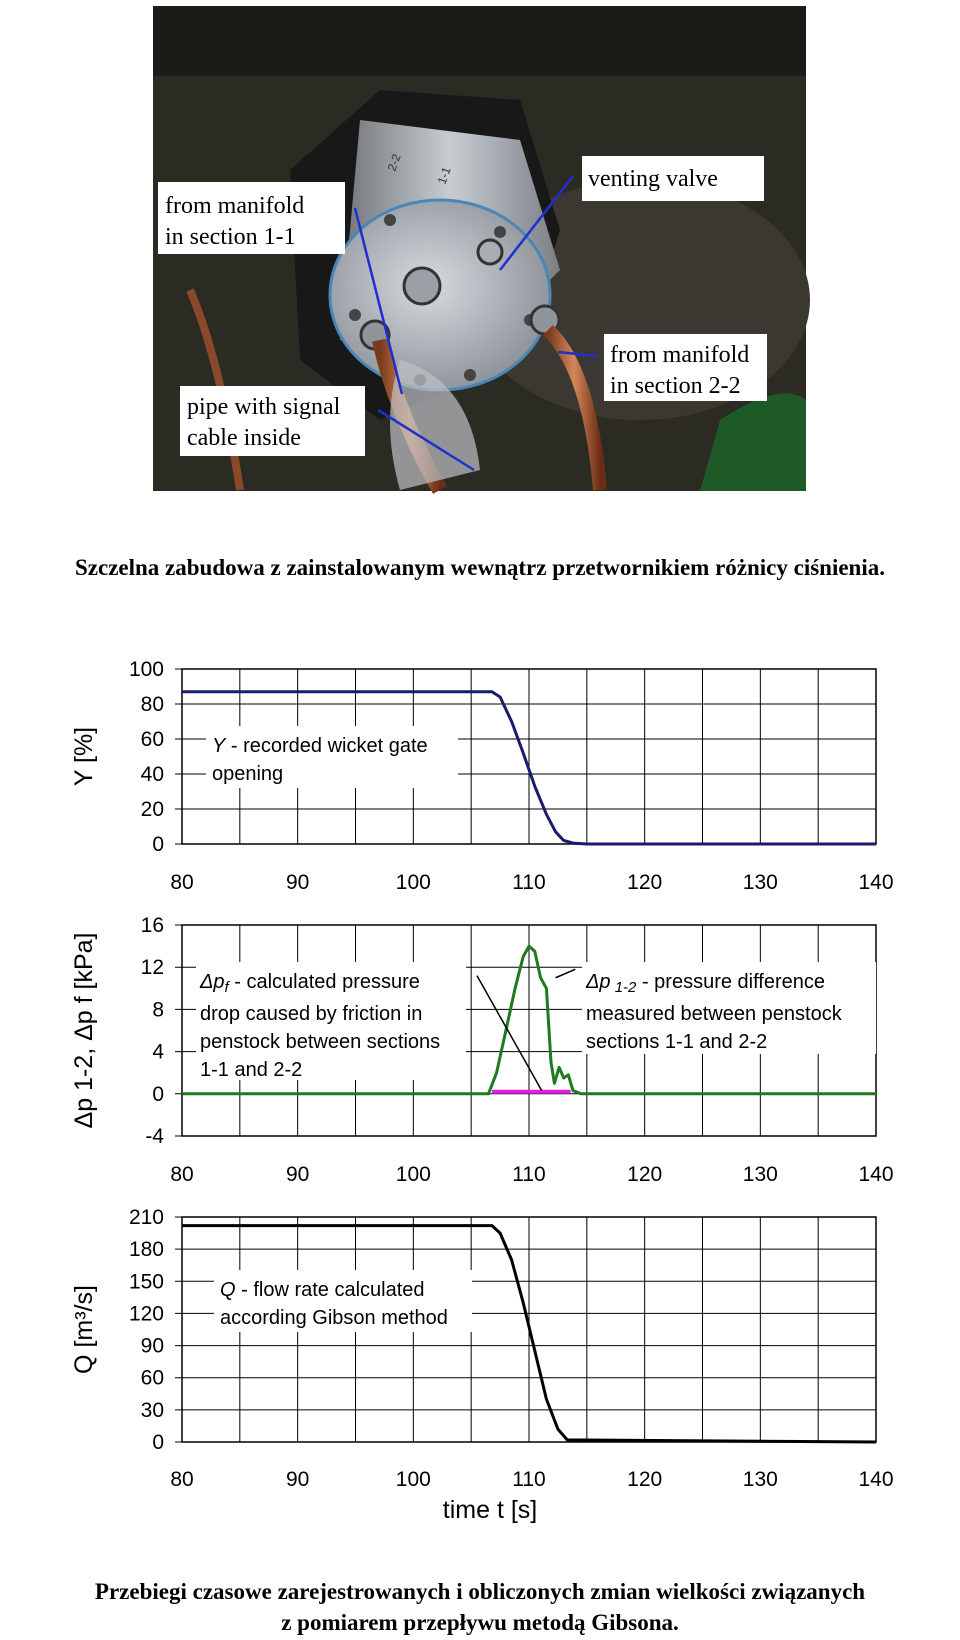 The height and width of the screenshot is (1640, 960). What do you see at coordinates (480, 1623) in the screenshot?
I see `figure-caption-line2: z pomiarem przepływu metodą Gibsona.` at bounding box center [480, 1623].